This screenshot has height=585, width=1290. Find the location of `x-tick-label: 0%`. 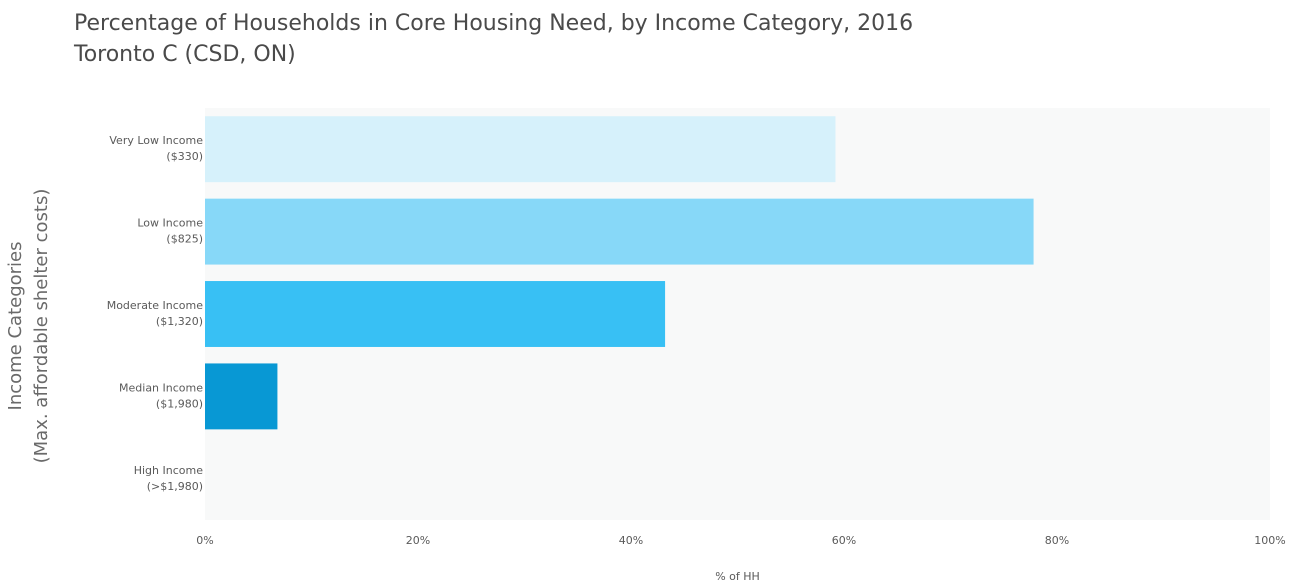

x-tick-label: 0% is located at coordinates (204, 540).